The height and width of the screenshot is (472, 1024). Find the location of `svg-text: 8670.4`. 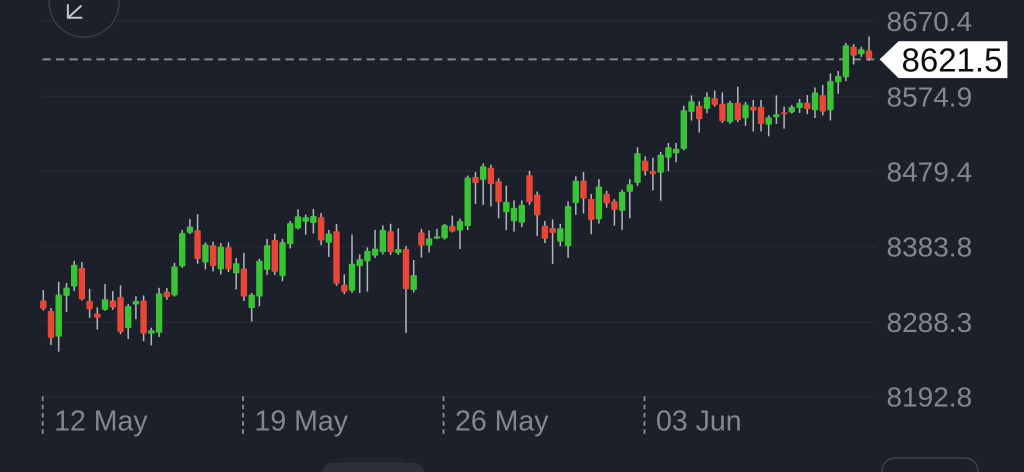

svg-text: 8670.4 is located at coordinates (930, 21).